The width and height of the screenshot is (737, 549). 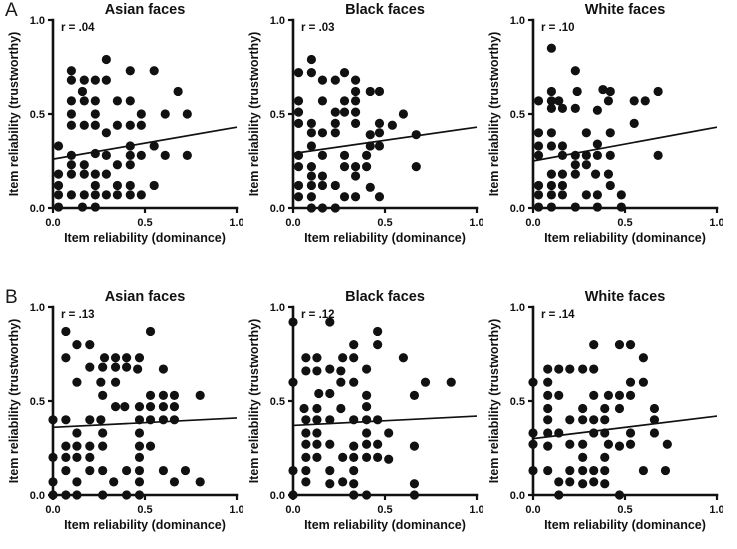 What do you see at coordinates (558, 28) in the screenshot?
I see `correlation-annotation: r = .10` at bounding box center [558, 28].